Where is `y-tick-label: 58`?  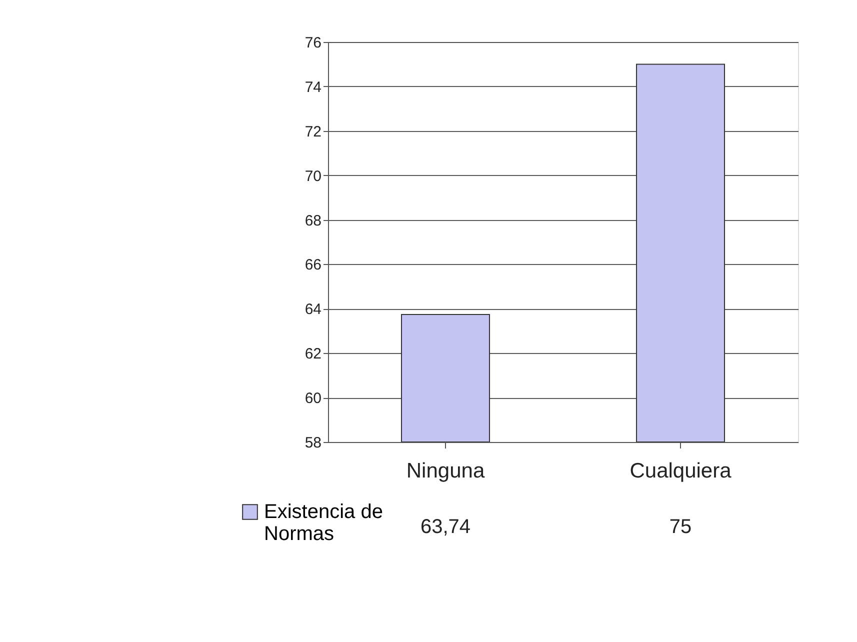
y-tick-label: 58 is located at coordinates (313, 443).